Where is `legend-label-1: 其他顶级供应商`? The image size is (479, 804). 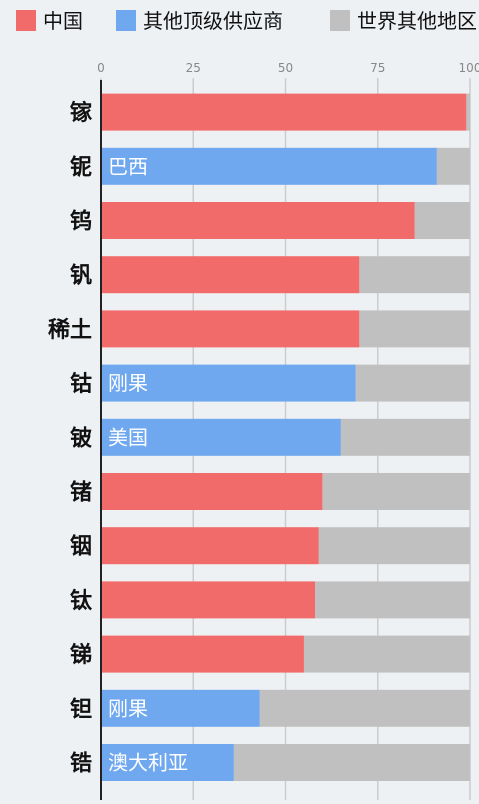 legend-label-1: 其他顶级供应商 is located at coordinates (213, 21).